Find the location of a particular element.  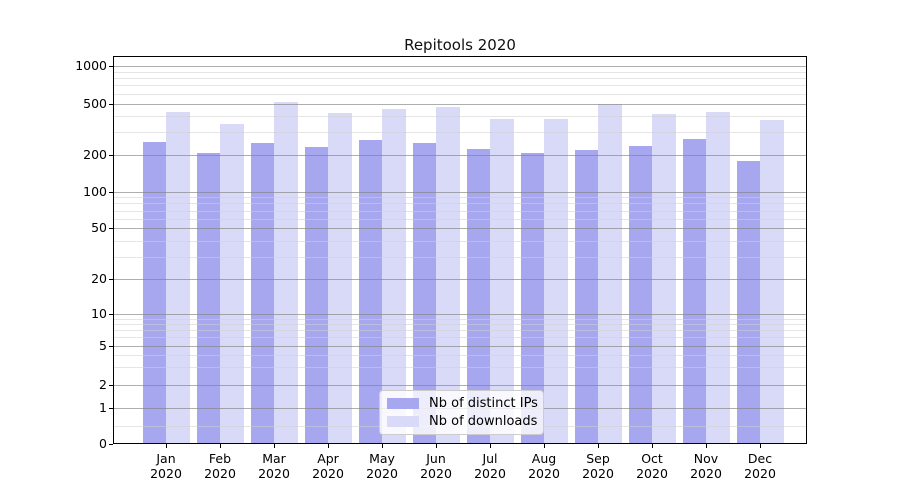

x-axis-tick-label: May 2020 is located at coordinates (382, 466).